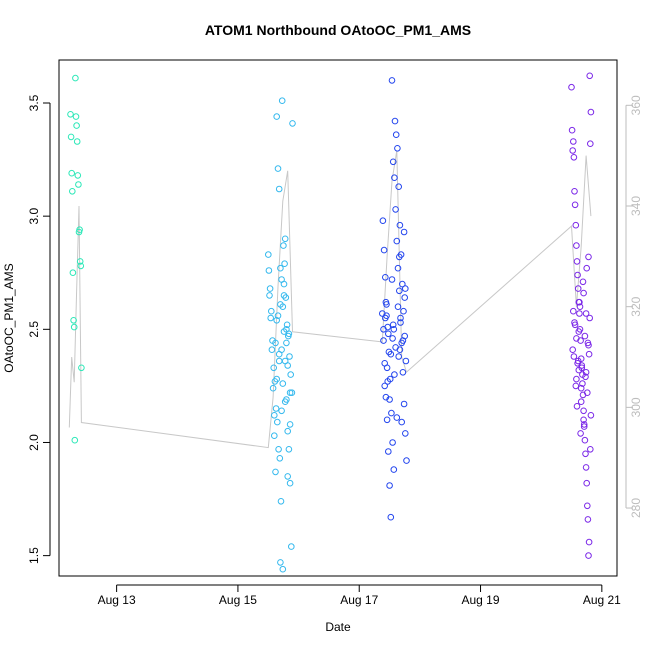 The width and height of the screenshot is (650, 650). What do you see at coordinates (117, 600) in the screenshot?
I see `x-tick-label: Aug 13` at bounding box center [117, 600].